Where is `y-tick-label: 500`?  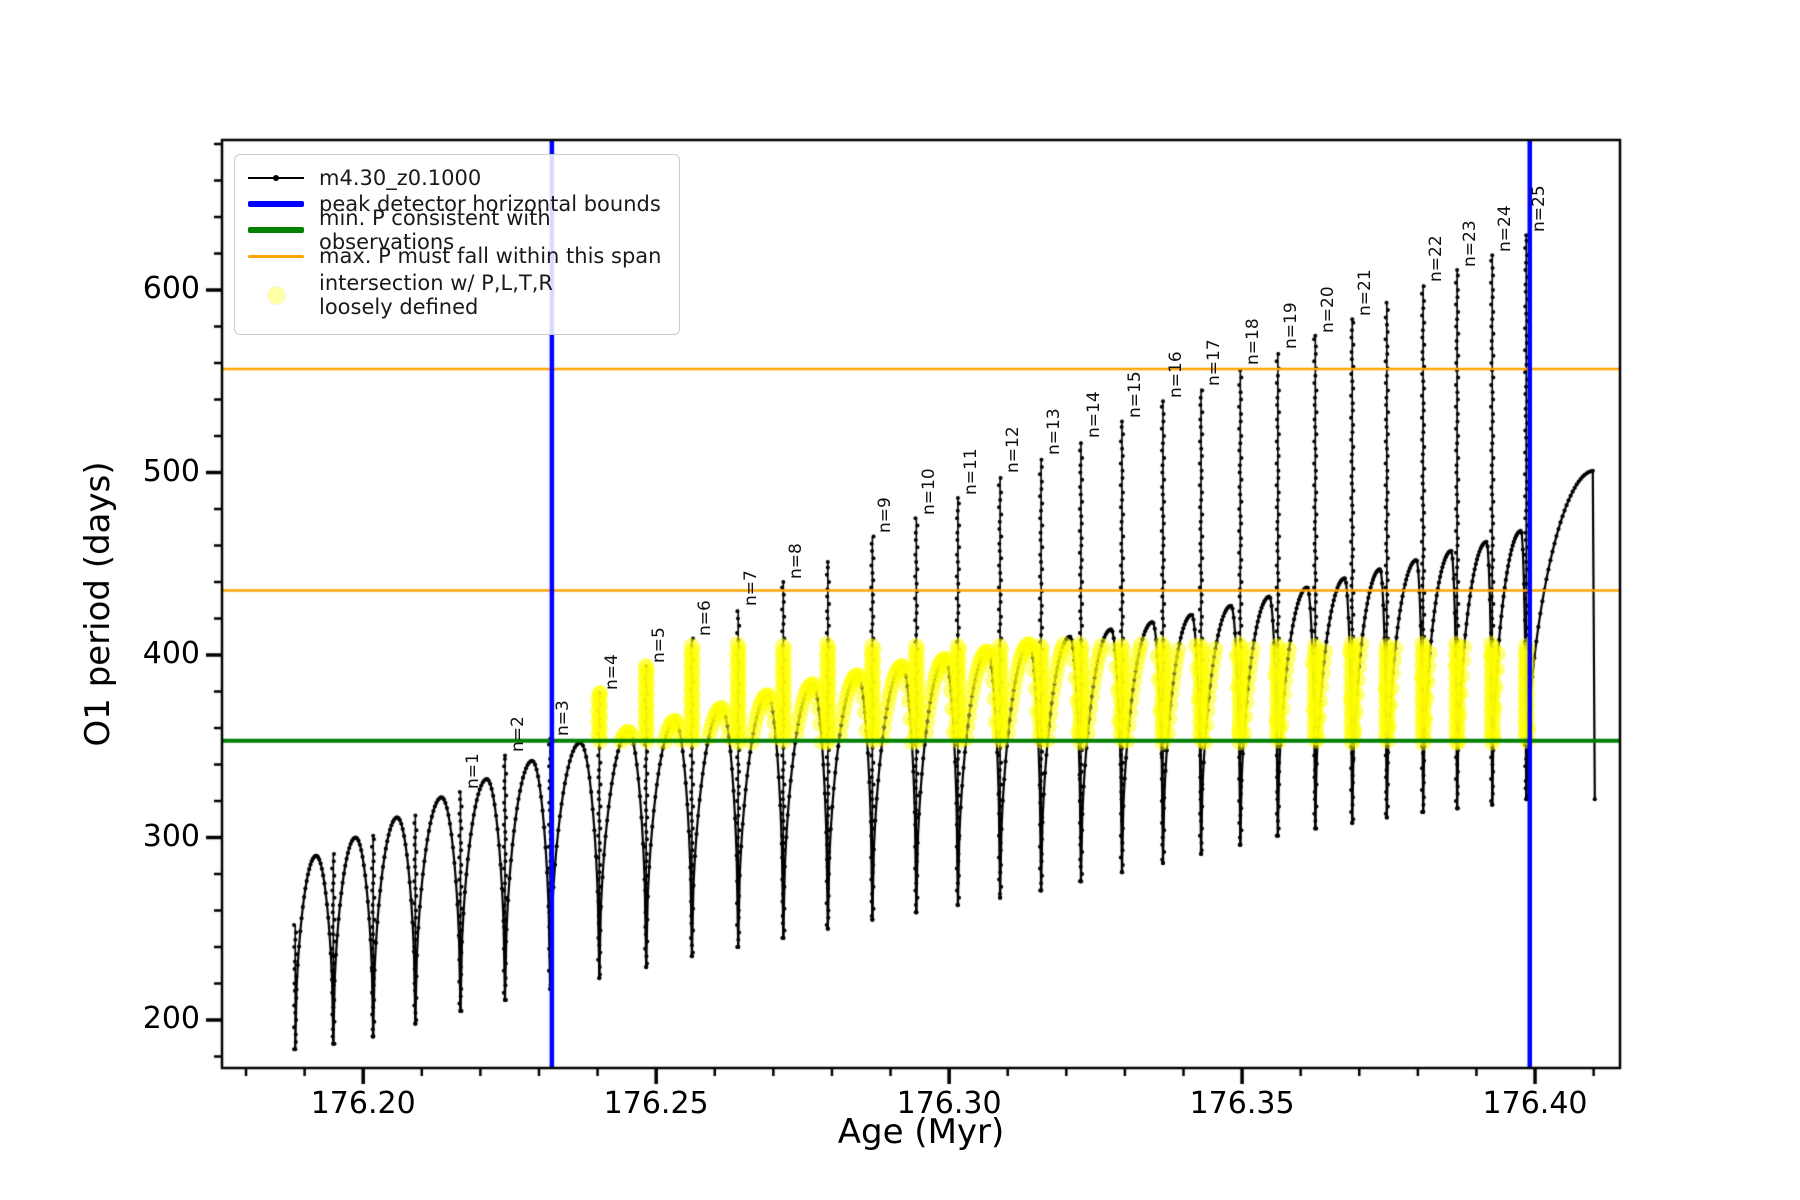
y-tick-label: 500 is located at coordinates (171, 471).